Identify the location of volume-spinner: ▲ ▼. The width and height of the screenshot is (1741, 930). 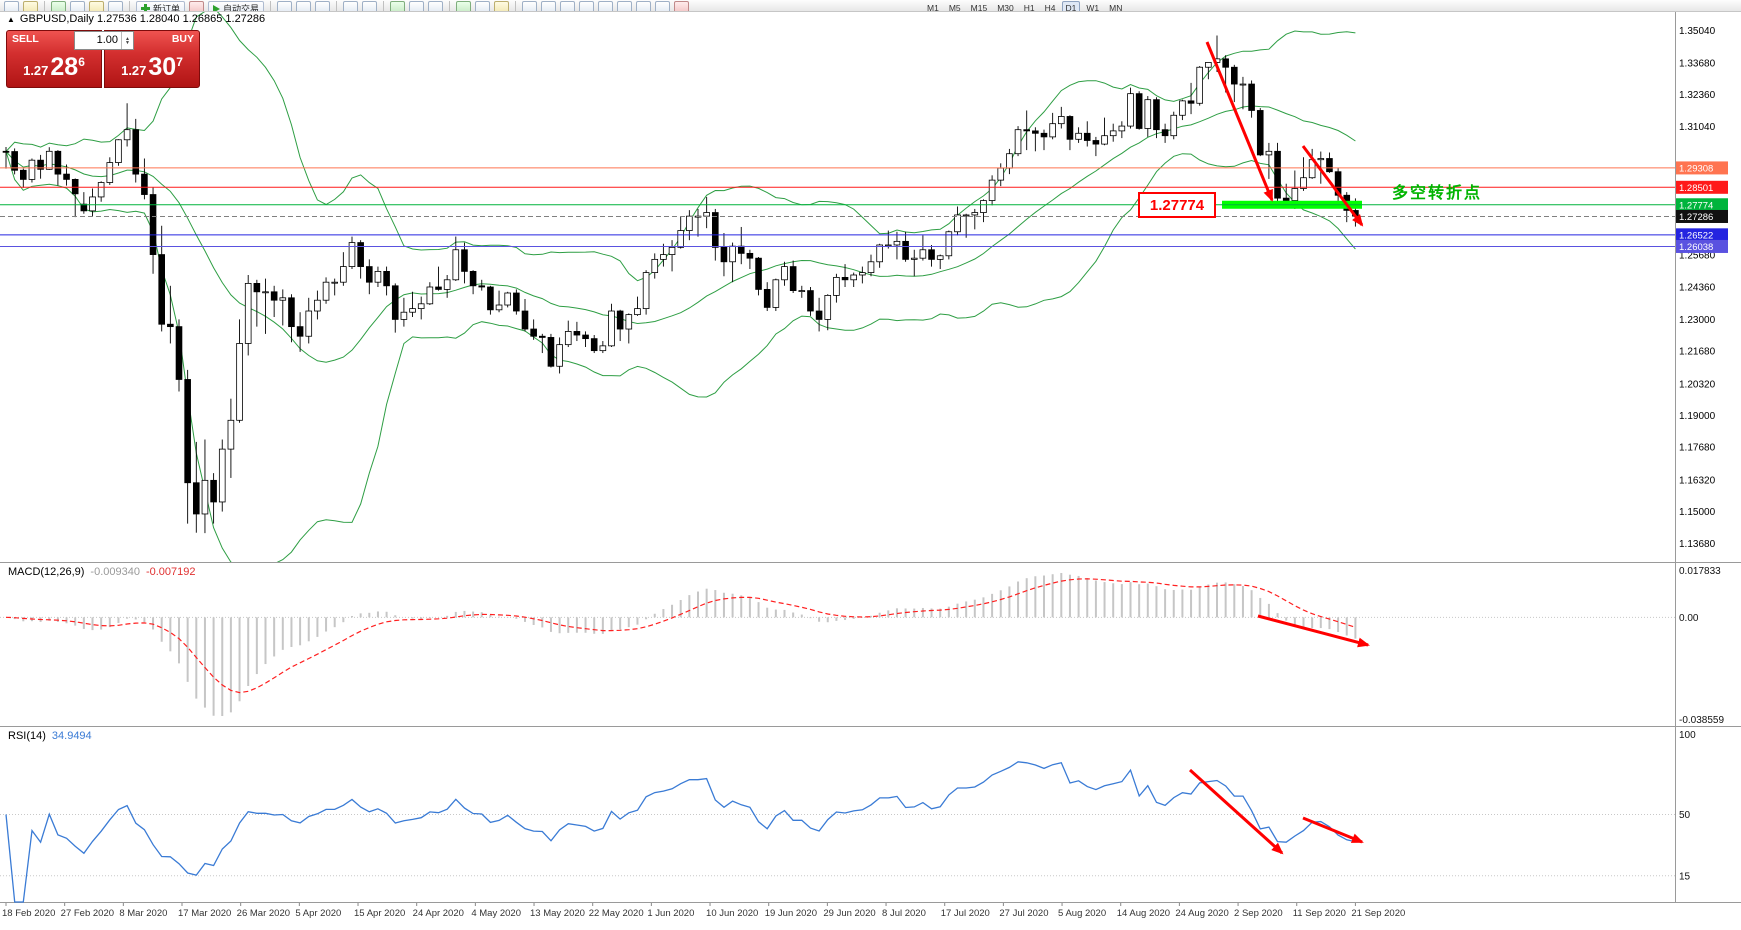
(127, 40).